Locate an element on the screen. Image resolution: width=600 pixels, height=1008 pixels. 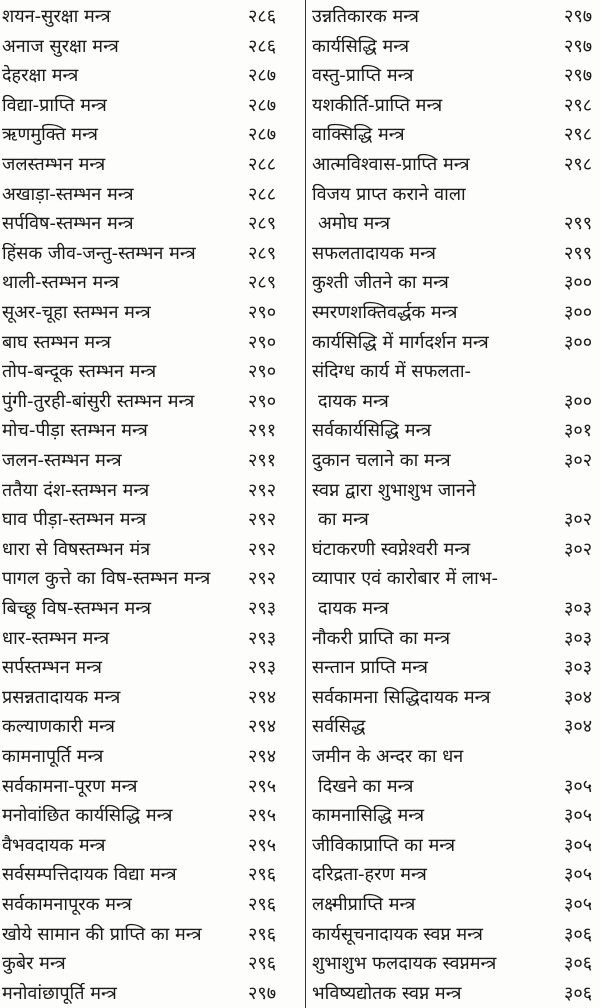
left-entry-title: खोये सामान की प्राप्ति का मन्त्र is located at coordinates (102, 934).